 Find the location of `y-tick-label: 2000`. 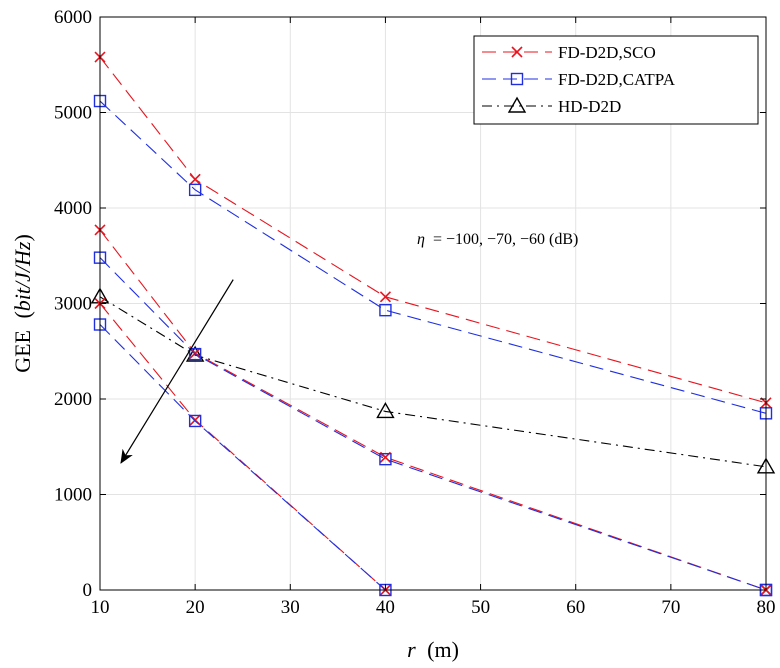

y-tick-label: 2000 is located at coordinates (73, 399).